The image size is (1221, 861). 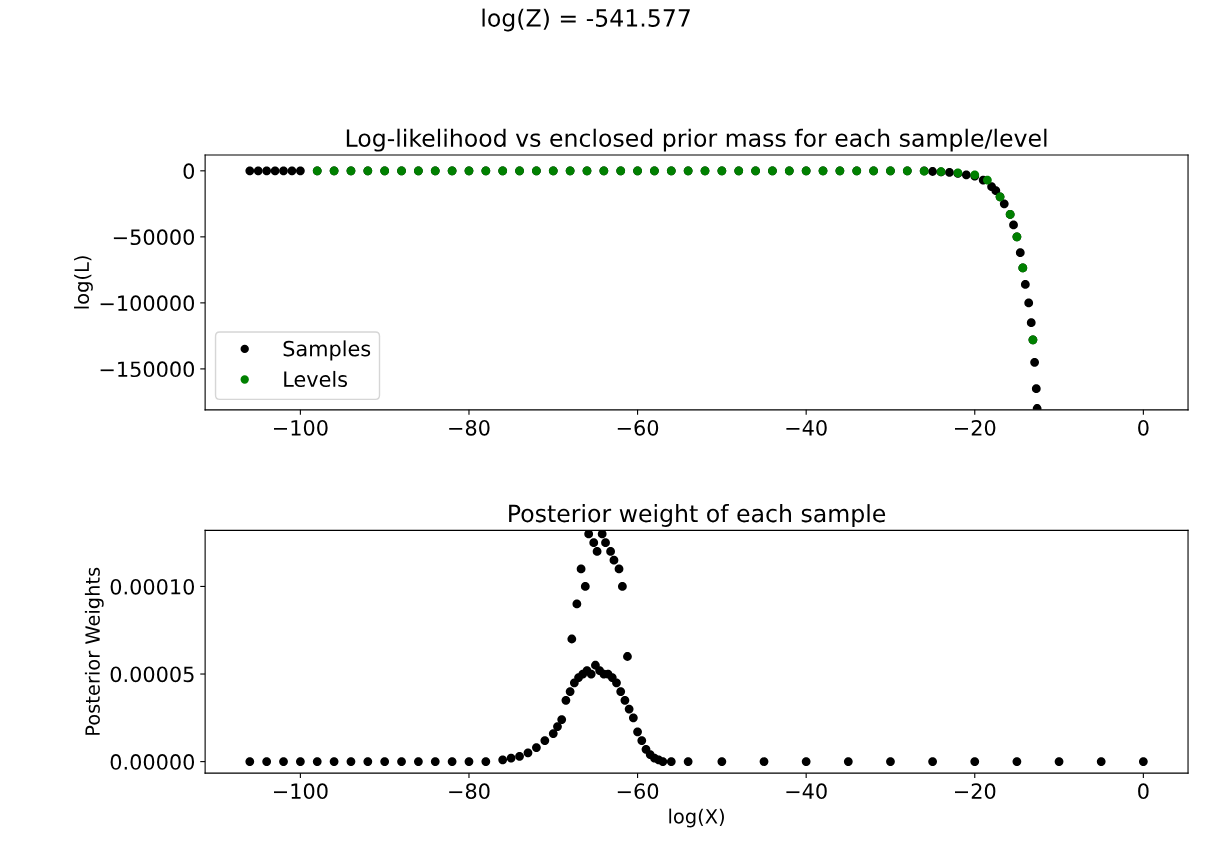 What do you see at coordinates (152, 586) in the screenshot?
I see `y-tick-label: 0.00010` at bounding box center [152, 586].